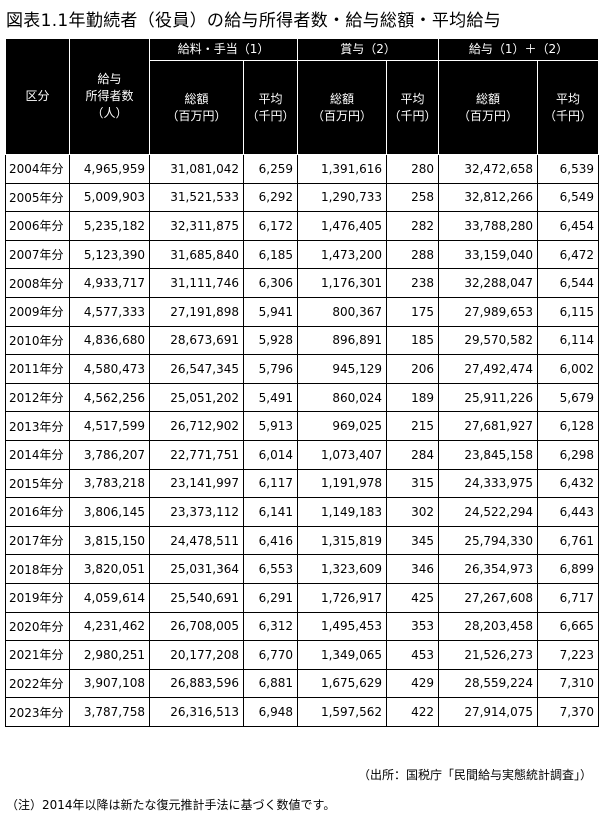  Describe the element at coordinates (488, 454) in the screenshot. I see `pay-total-cell: 23,845,158` at that location.